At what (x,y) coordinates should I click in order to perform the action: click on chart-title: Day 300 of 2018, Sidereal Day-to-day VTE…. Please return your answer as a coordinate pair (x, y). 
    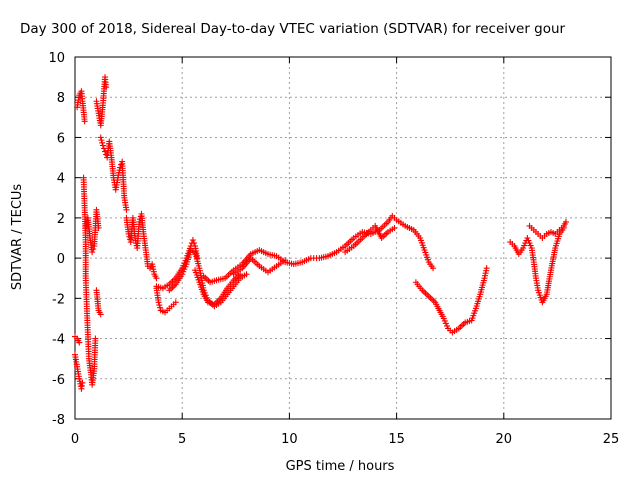
    Looking at the image, I should click on (293, 29).